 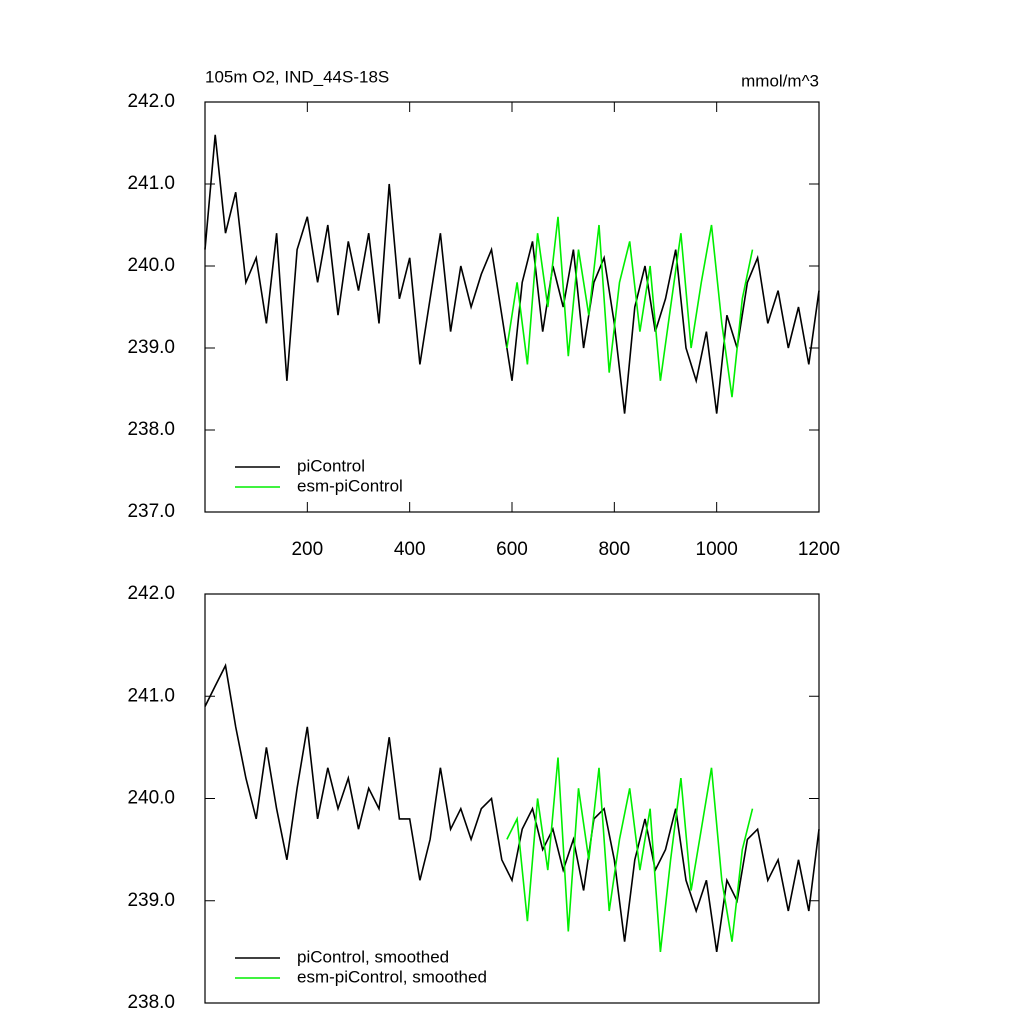 I want to click on x-tick-label: 1200, so click(x=819, y=549).